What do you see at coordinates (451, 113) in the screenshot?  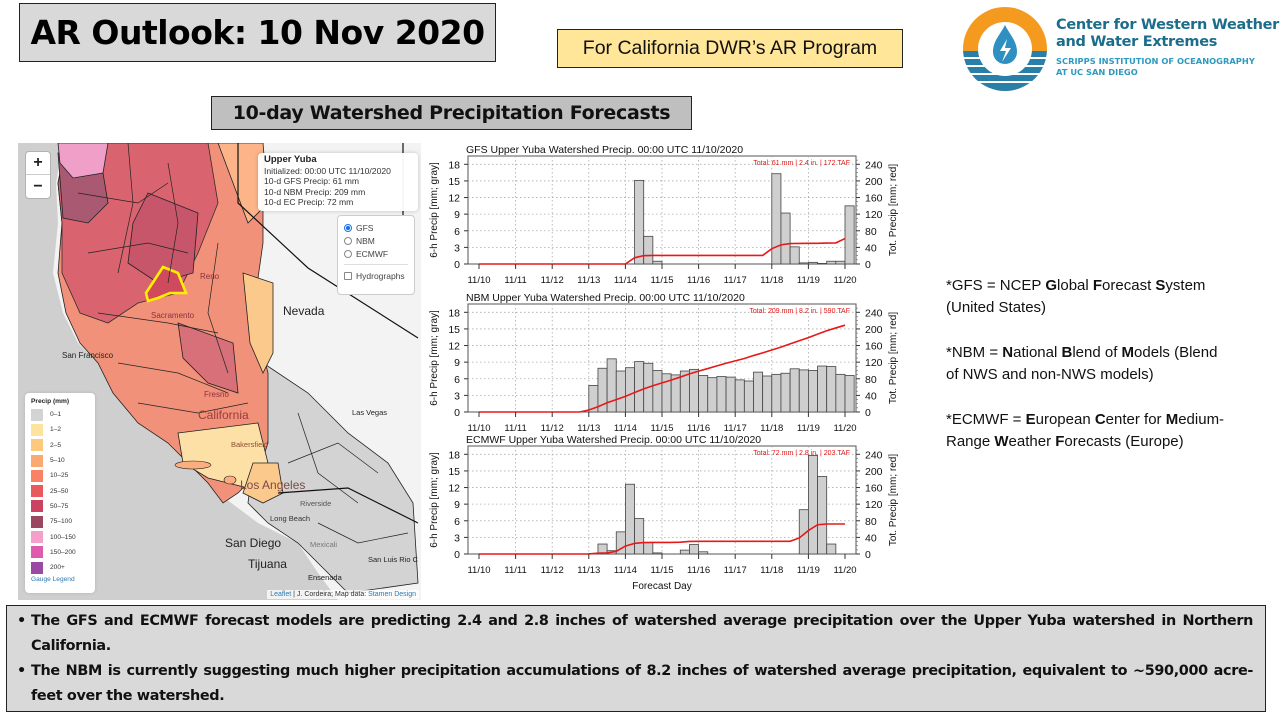 I see `subtitle-box: 10-day Watershed Precipitation Forecasts` at bounding box center [451, 113].